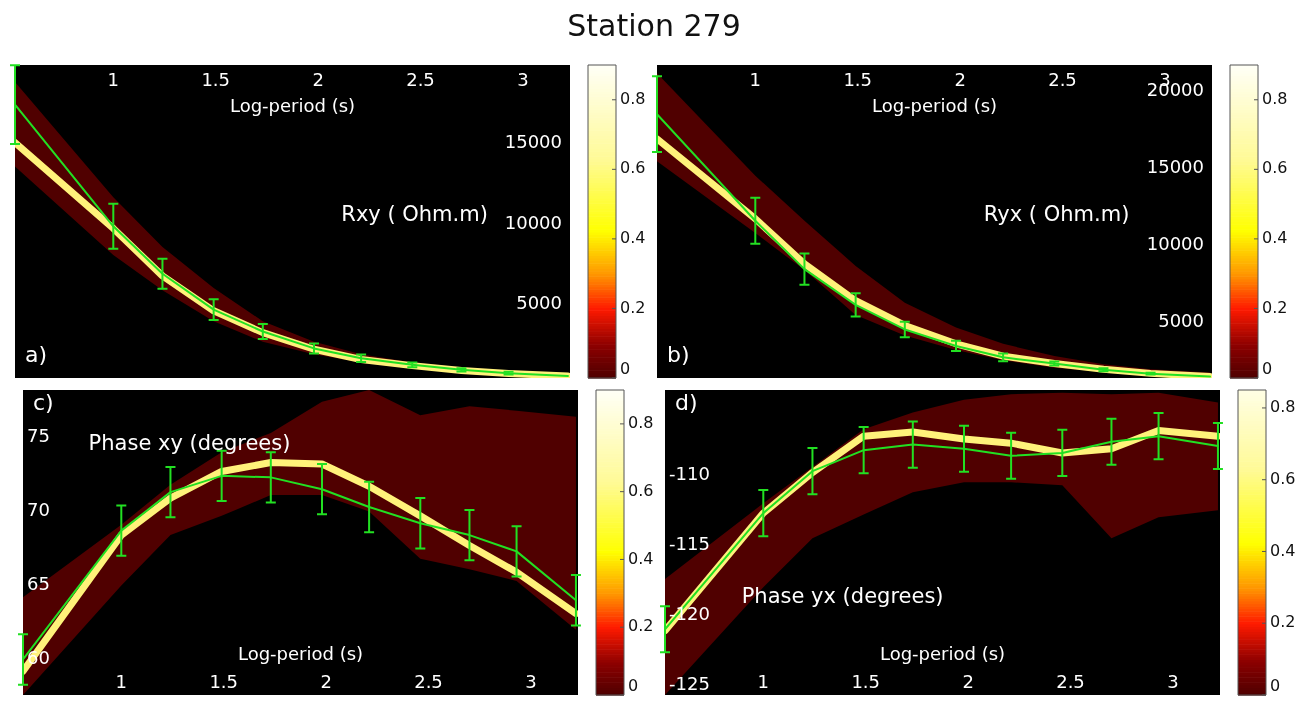 The height and width of the screenshot is (705, 1308). Describe the element at coordinates (689, 543) in the screenshot. I see `y-tick-label: -115` at that location.